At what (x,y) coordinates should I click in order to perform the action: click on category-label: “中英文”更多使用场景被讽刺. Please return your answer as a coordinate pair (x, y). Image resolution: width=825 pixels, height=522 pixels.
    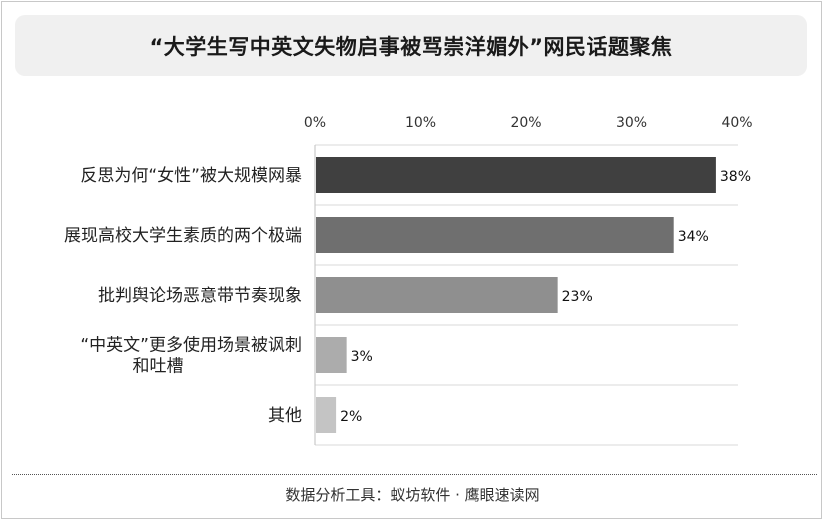
    Looking at the image, I should click on (191, 345).